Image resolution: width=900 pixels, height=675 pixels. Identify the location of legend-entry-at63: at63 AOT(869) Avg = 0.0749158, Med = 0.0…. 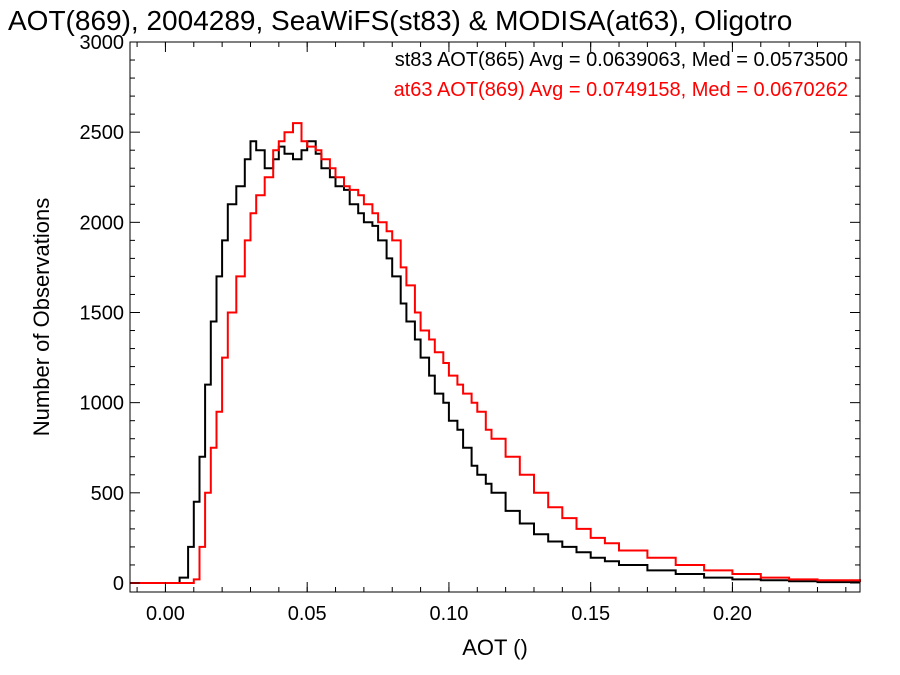
(621, 90).